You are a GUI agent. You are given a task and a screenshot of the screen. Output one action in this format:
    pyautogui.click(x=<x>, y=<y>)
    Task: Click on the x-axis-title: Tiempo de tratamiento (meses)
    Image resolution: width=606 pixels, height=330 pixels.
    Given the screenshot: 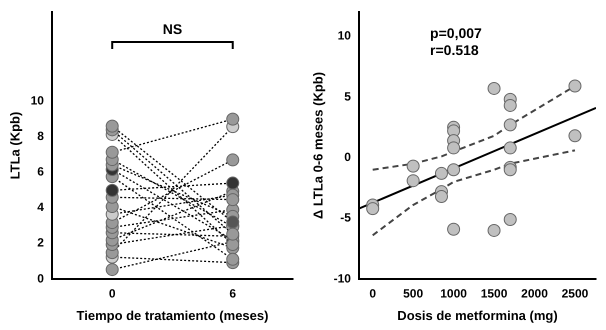 What is the action you would take?
    pyautogui.click(x=172, y=315)
    